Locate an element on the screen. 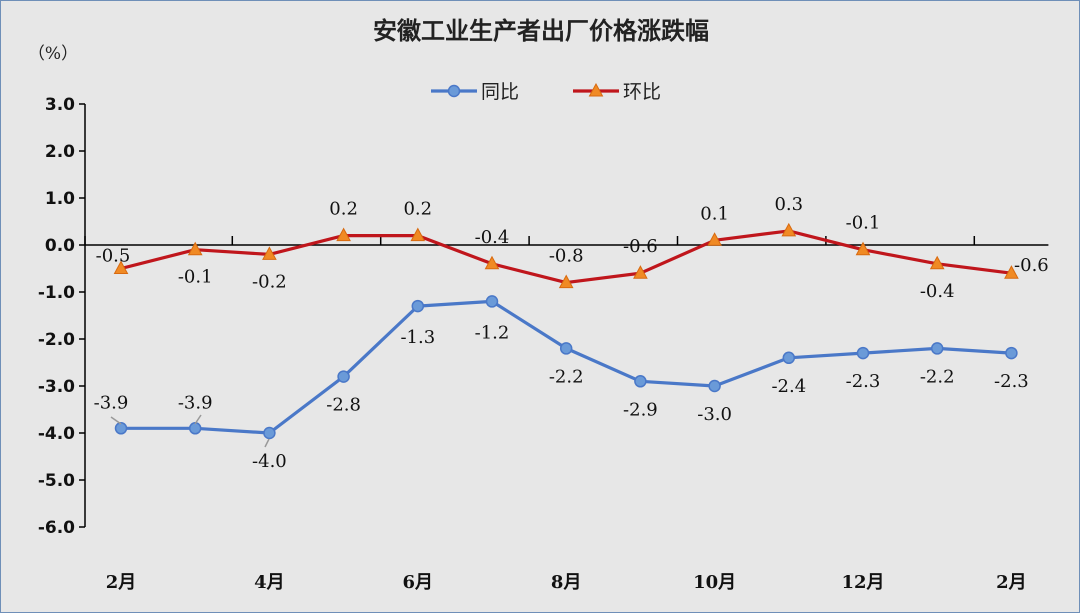 The width and height of the screenshot is (1080, 613). y-tick-label: -4.0 is located at coordinates (56, 434).